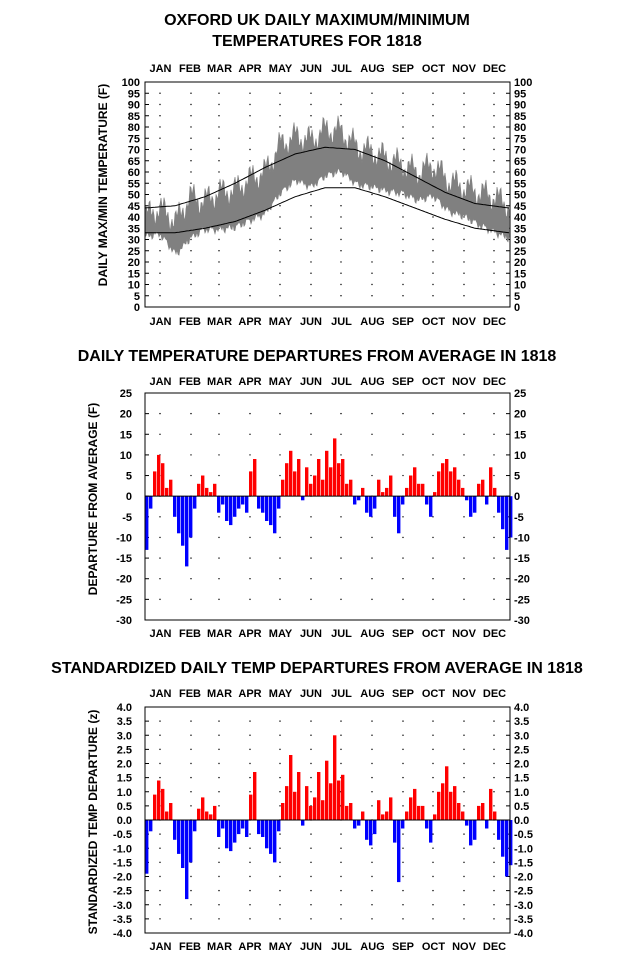  What do you see at coordinates (190, 322) in the screenshot?
I see `month-label-bottom: FEB` at bounding box center [190, 322].